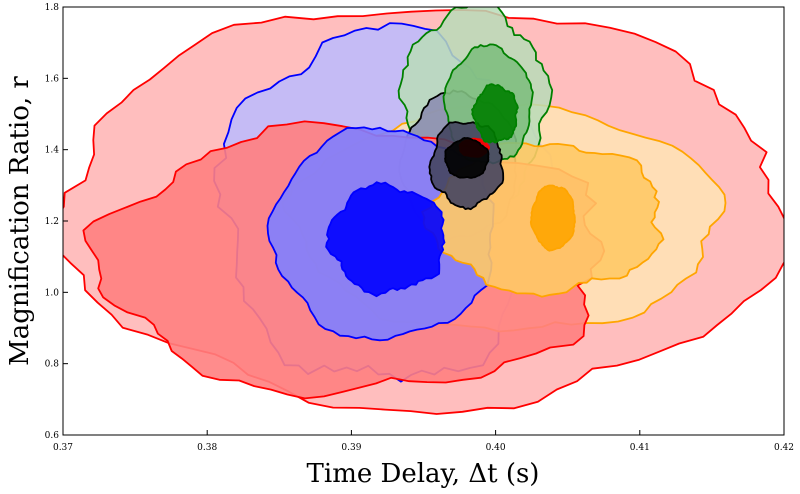 The image size is (800, 494). I want to click on contour-series-4-inner, so click(467, 158).